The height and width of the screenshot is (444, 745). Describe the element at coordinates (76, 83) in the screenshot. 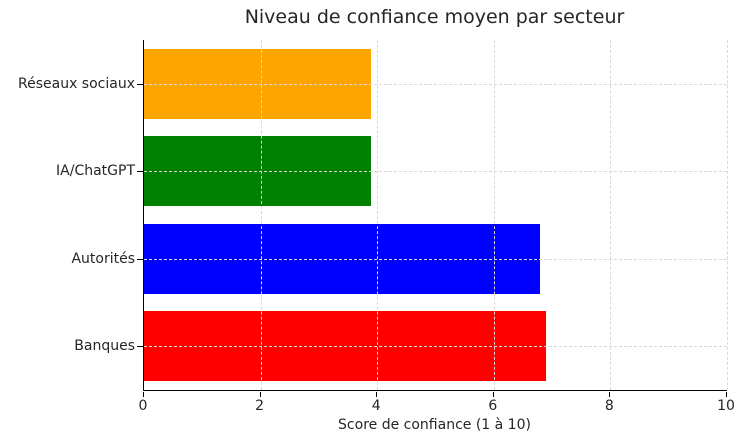

I see `y-tick-label-r-seaux-sociaux: Réseaux sociaux` at that location.